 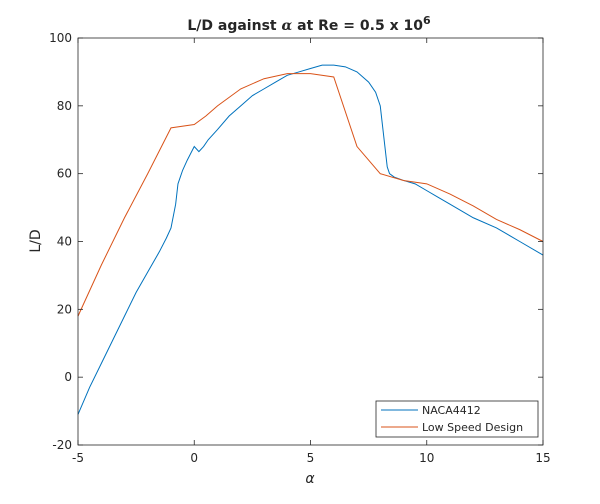 I want to click on legend-label-low-speed-design: Low Speed Design, so click(x=472, y=427).